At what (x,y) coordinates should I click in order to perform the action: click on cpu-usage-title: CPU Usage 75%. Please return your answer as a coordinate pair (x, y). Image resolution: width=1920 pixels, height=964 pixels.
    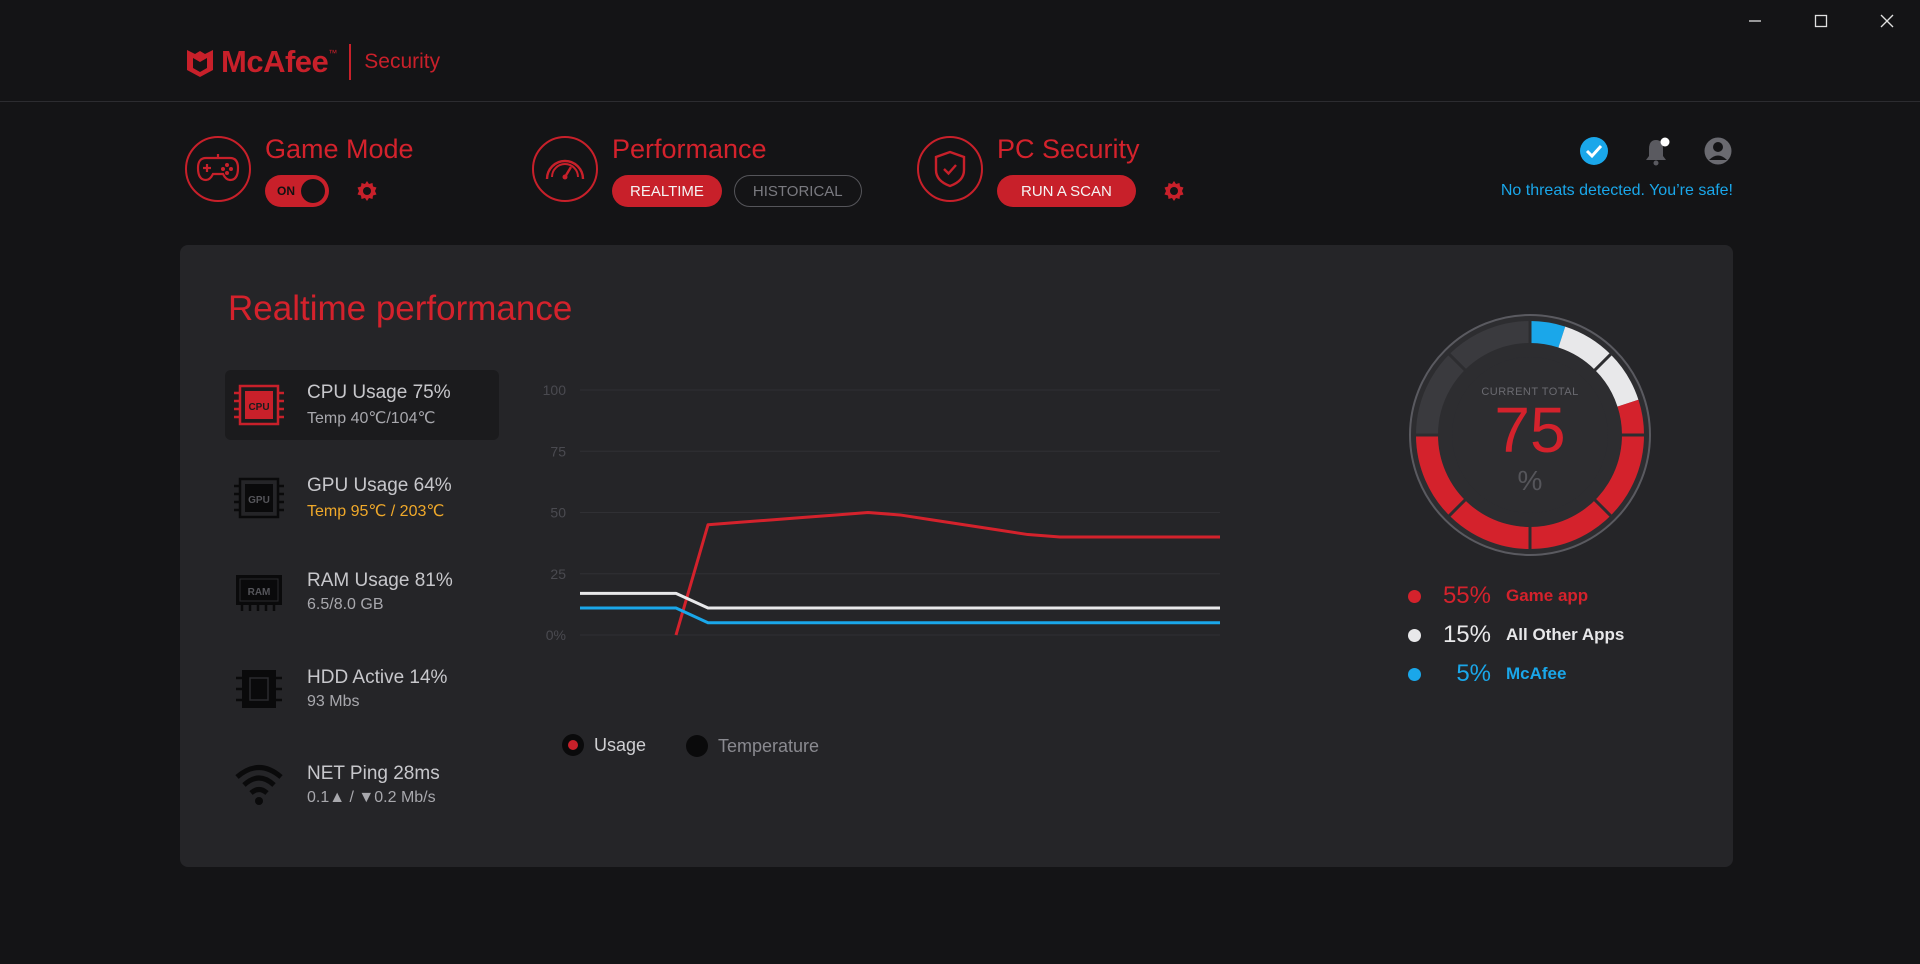
    Looking at the image, I should click on (379, 392).